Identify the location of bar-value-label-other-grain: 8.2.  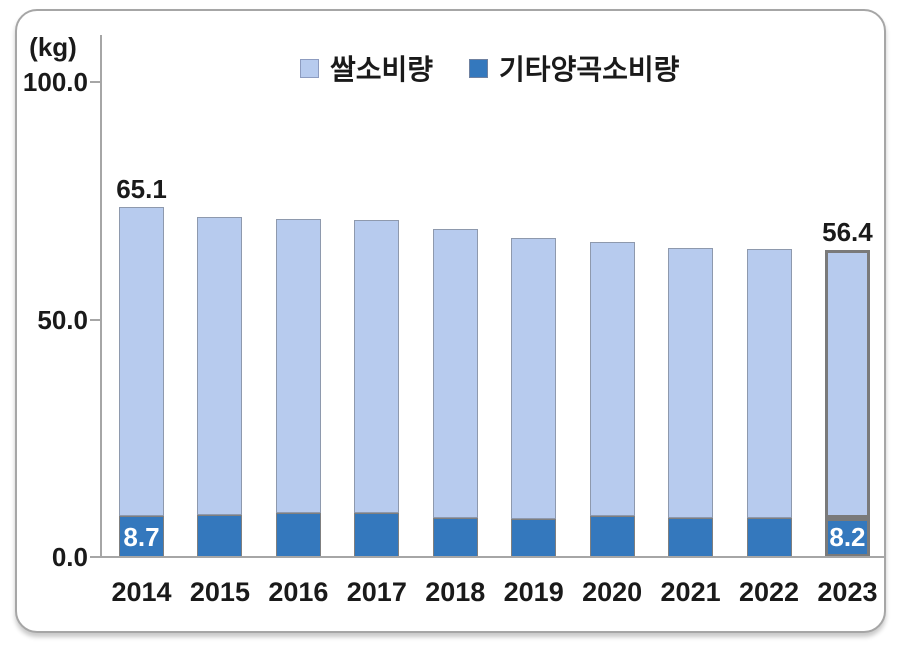
(847, 537).